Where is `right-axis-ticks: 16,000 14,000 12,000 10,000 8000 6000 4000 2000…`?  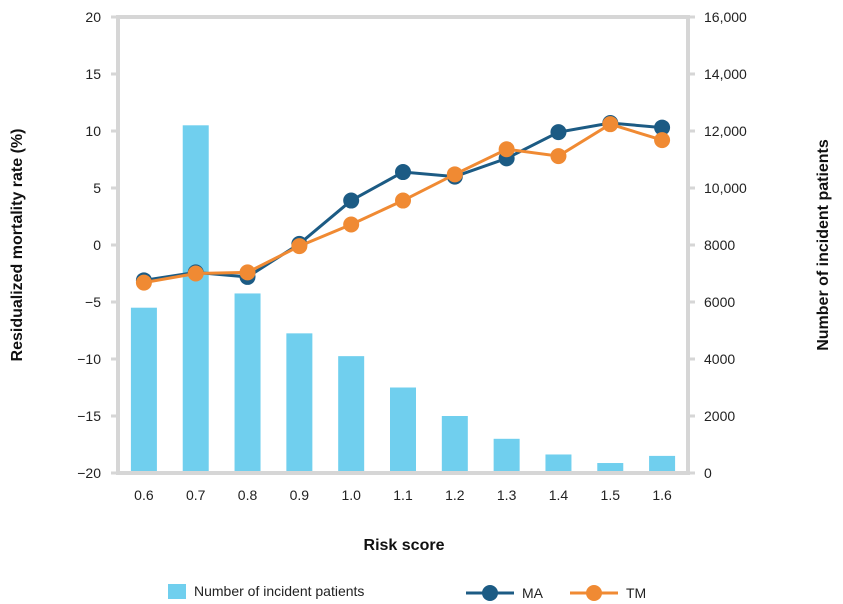
right-axis-ticks: 16,000 14,000 12,000 10,000 8000 6000 4000 2000… is located at coordinates (717, 245).